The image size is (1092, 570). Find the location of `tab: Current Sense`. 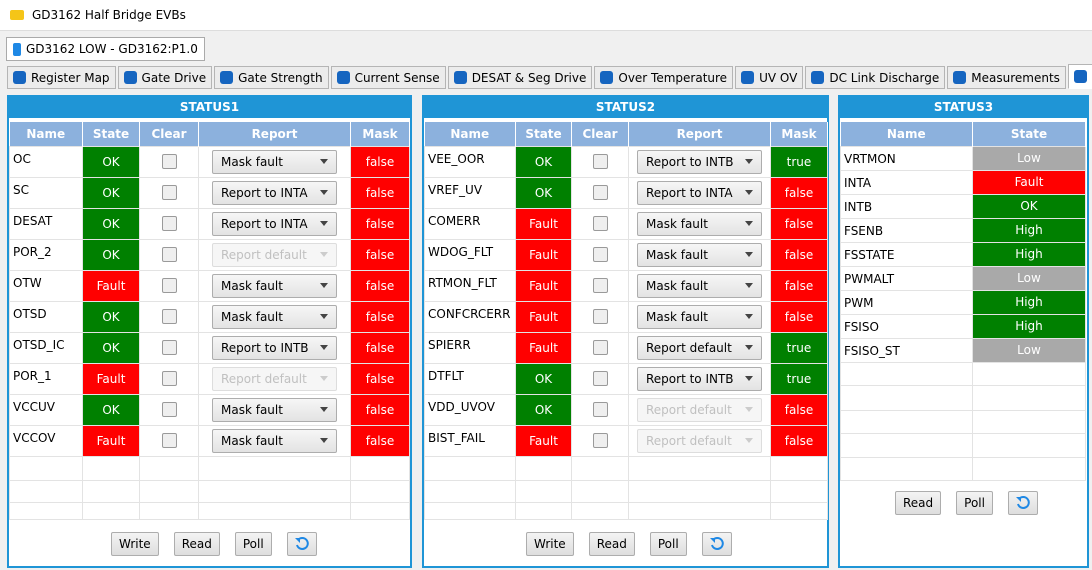

tab: Current Sense is located at coordinates (388, 77).